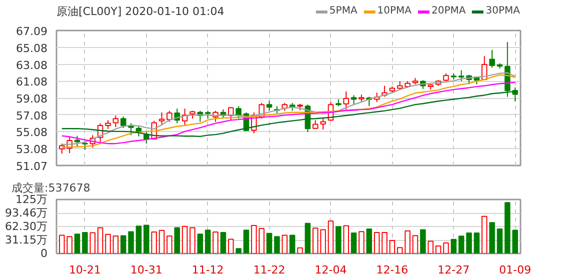 The width and height of the screenshot is (578, 276). Describe the element at coordinates (515, 270) in the screenshot. I see `x-tick-label: 01-09` at that location.